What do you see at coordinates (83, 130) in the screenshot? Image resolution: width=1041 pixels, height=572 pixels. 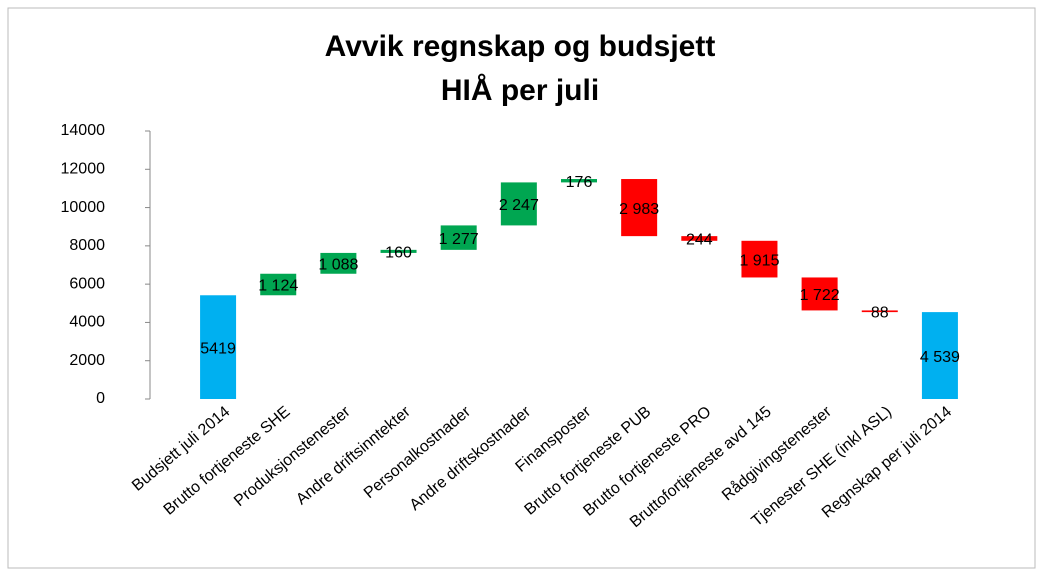 I see `y-tick-label: 14000` at bounding box center [83, 130].